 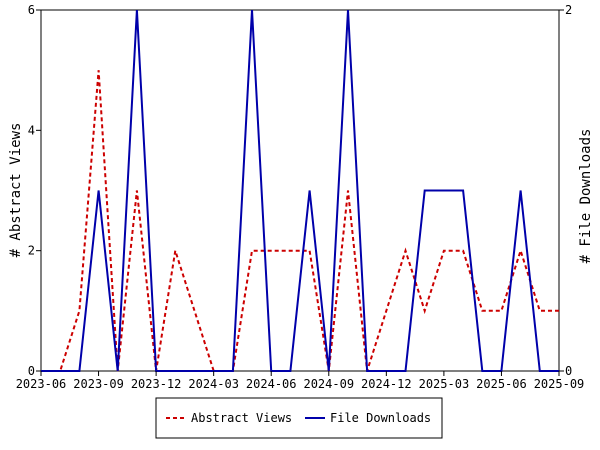 What do you see at coordinates (586, 196) in the screenshot?
I see `y-right-axis-label: # File Downloads` at bounding box center [586, 196].